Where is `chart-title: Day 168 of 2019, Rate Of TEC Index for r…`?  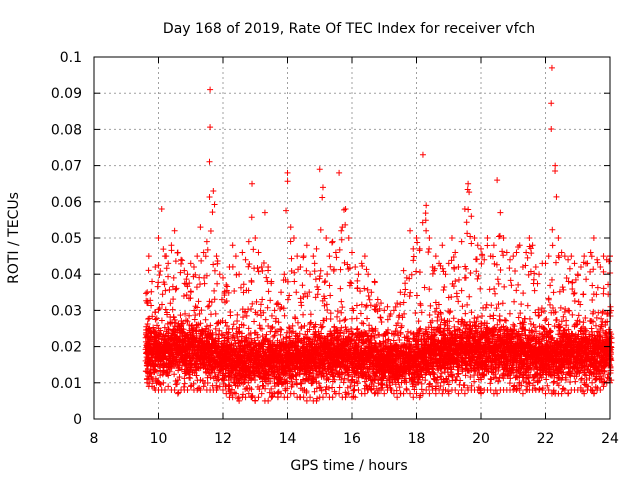
chart-title: Day 168 of 2019, Rate Of TEC Index for r… is located at coordinates (349, 29).